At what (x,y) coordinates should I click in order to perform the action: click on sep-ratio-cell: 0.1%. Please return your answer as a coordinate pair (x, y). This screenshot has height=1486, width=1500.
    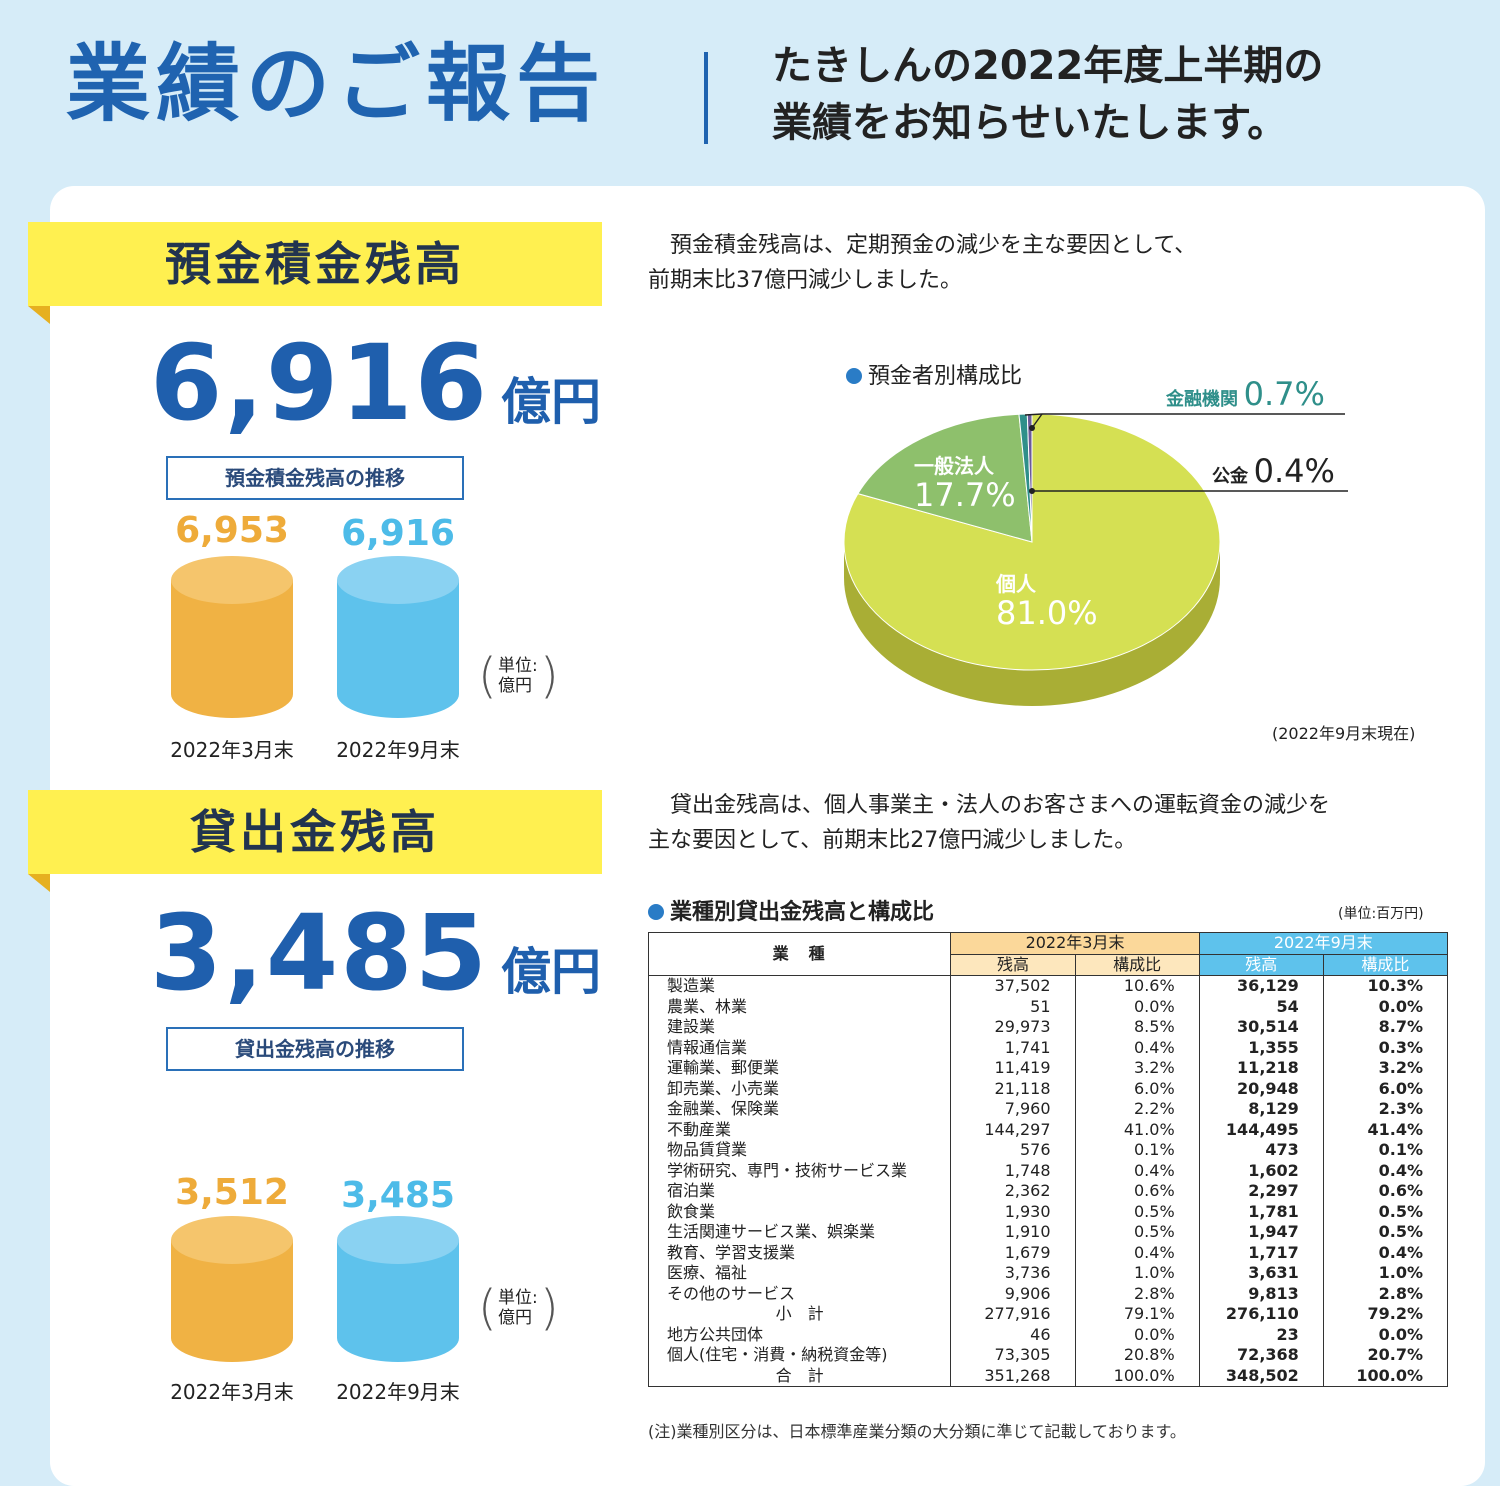
    Looking at the image, I should click on (1385, 1150).